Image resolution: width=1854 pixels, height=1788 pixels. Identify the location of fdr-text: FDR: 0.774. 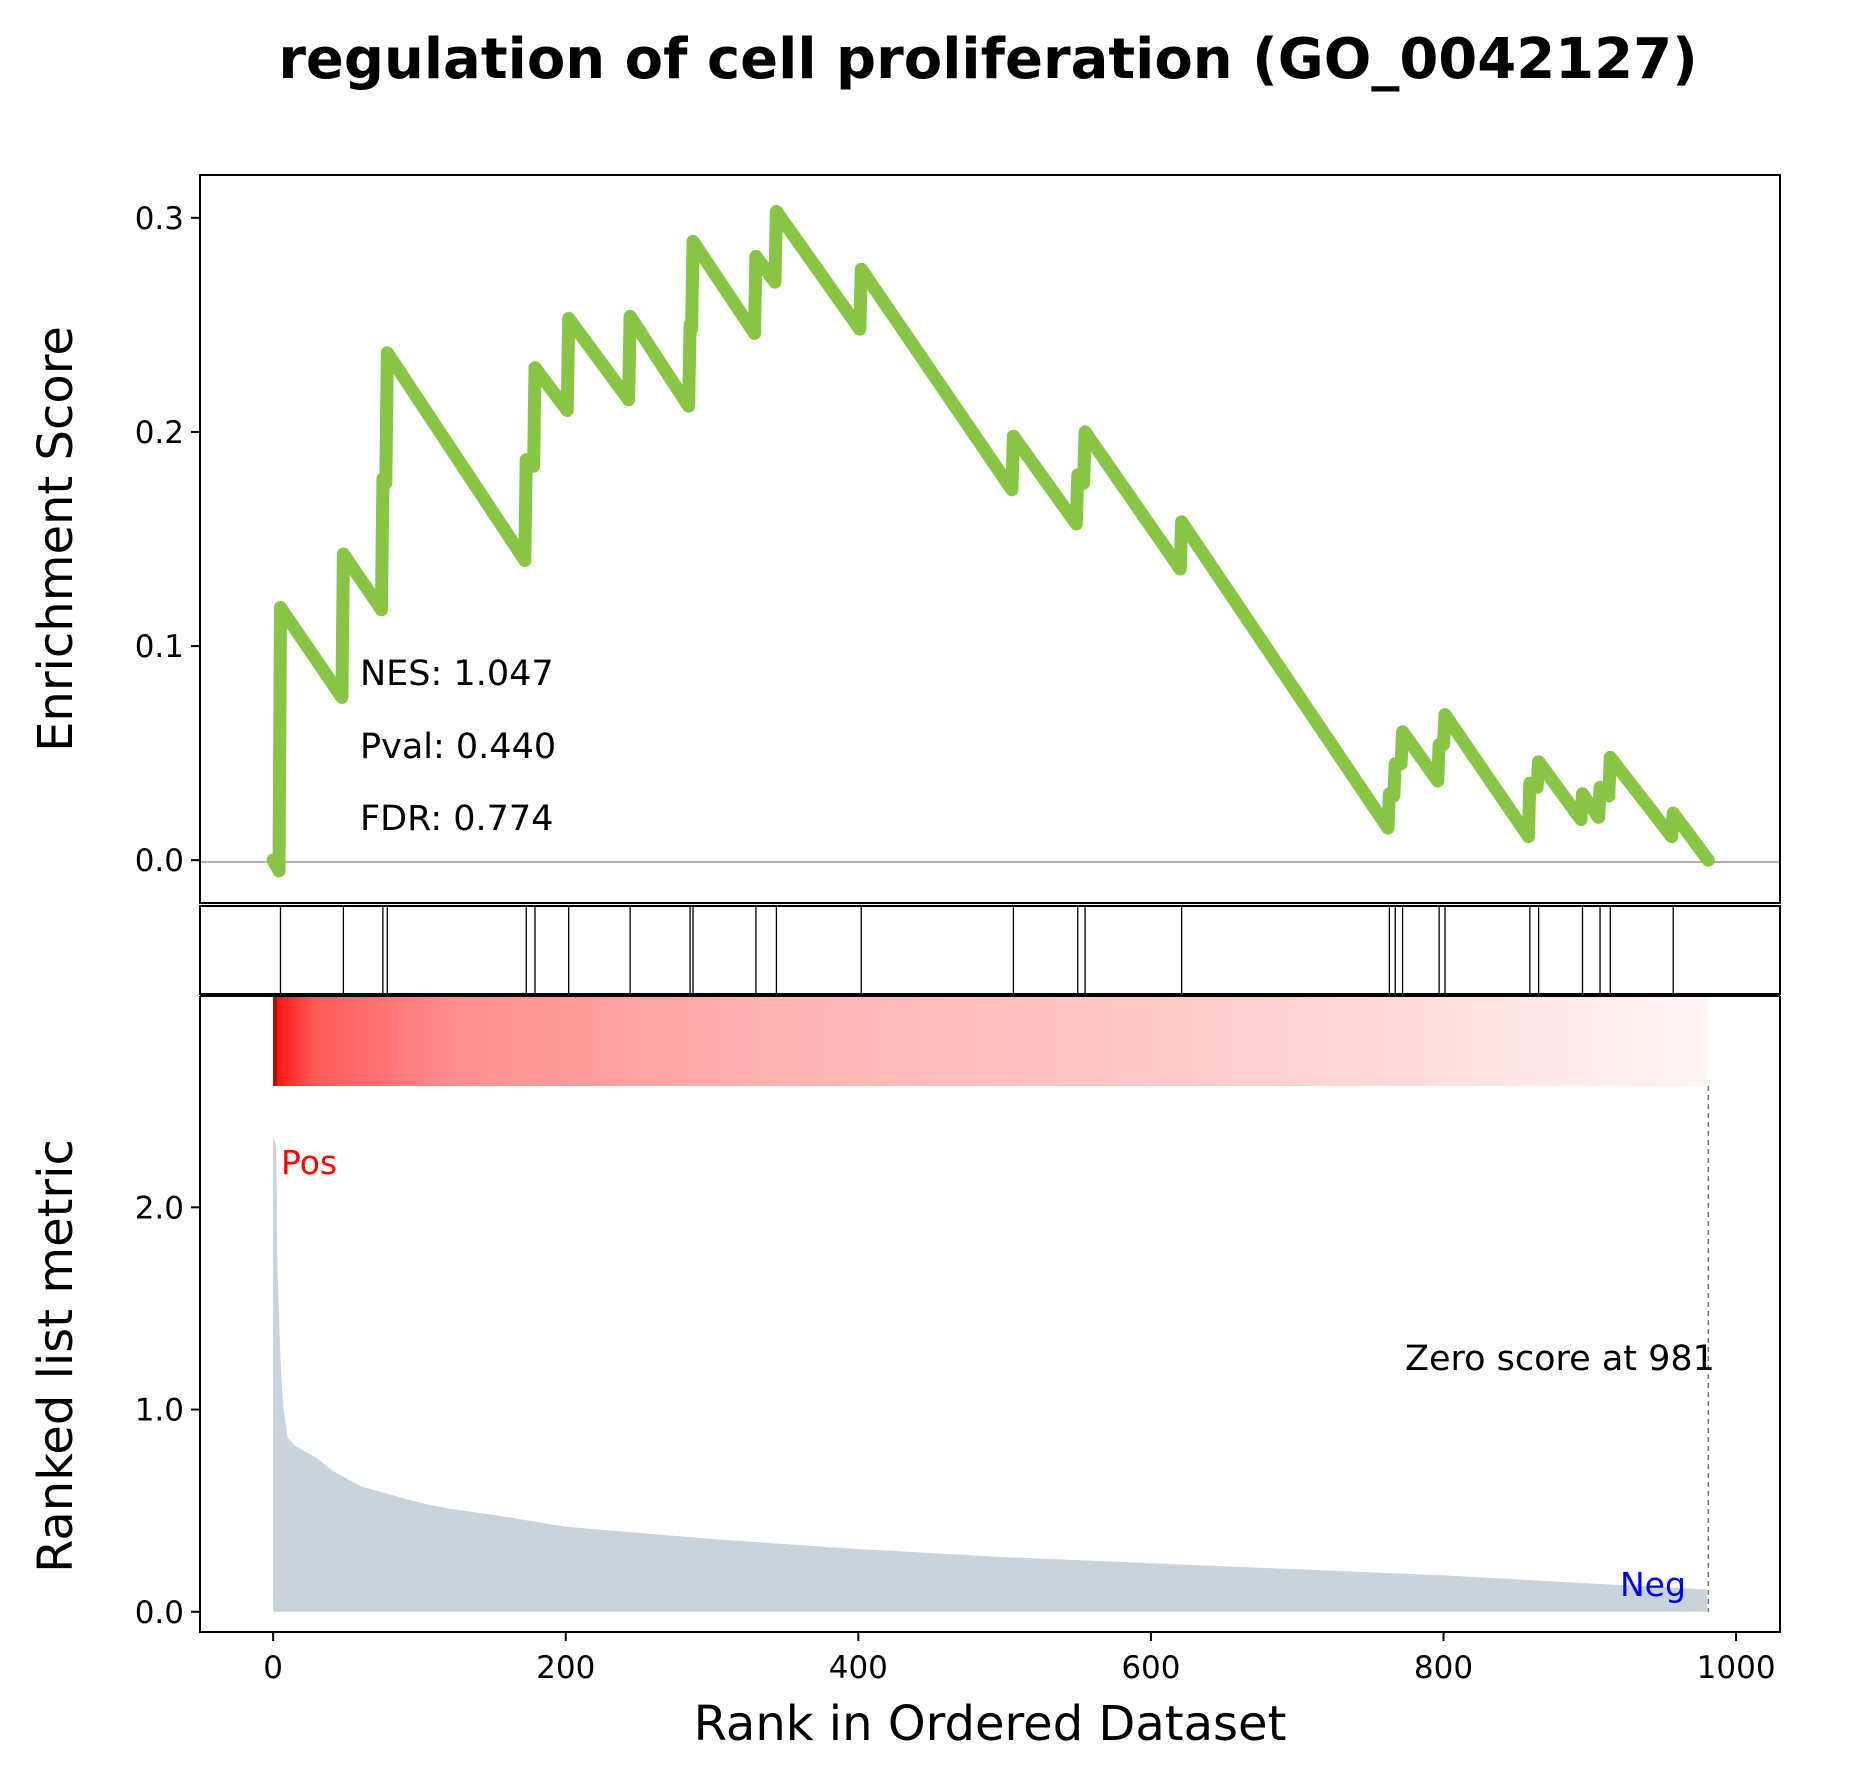
(456, 819).